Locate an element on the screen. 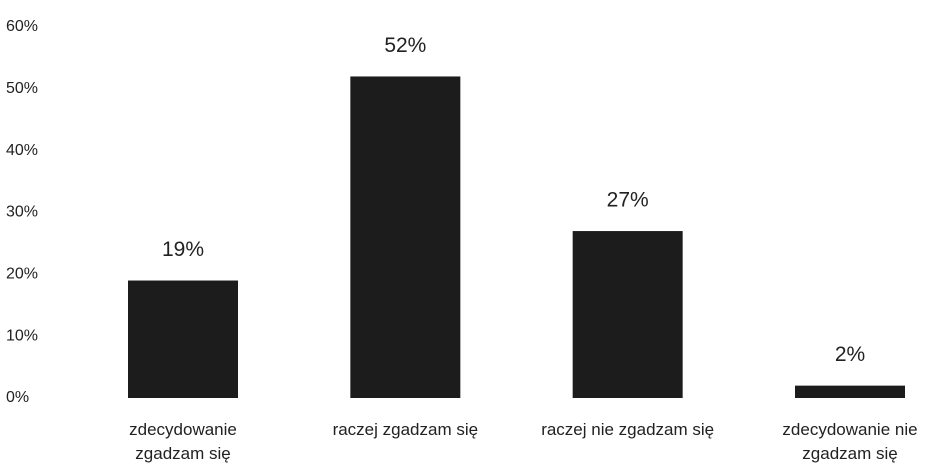 This screenshot has height=470, width=940. x-tick-label: raczej nie zgadzam się is located at coordinates (628, 429).